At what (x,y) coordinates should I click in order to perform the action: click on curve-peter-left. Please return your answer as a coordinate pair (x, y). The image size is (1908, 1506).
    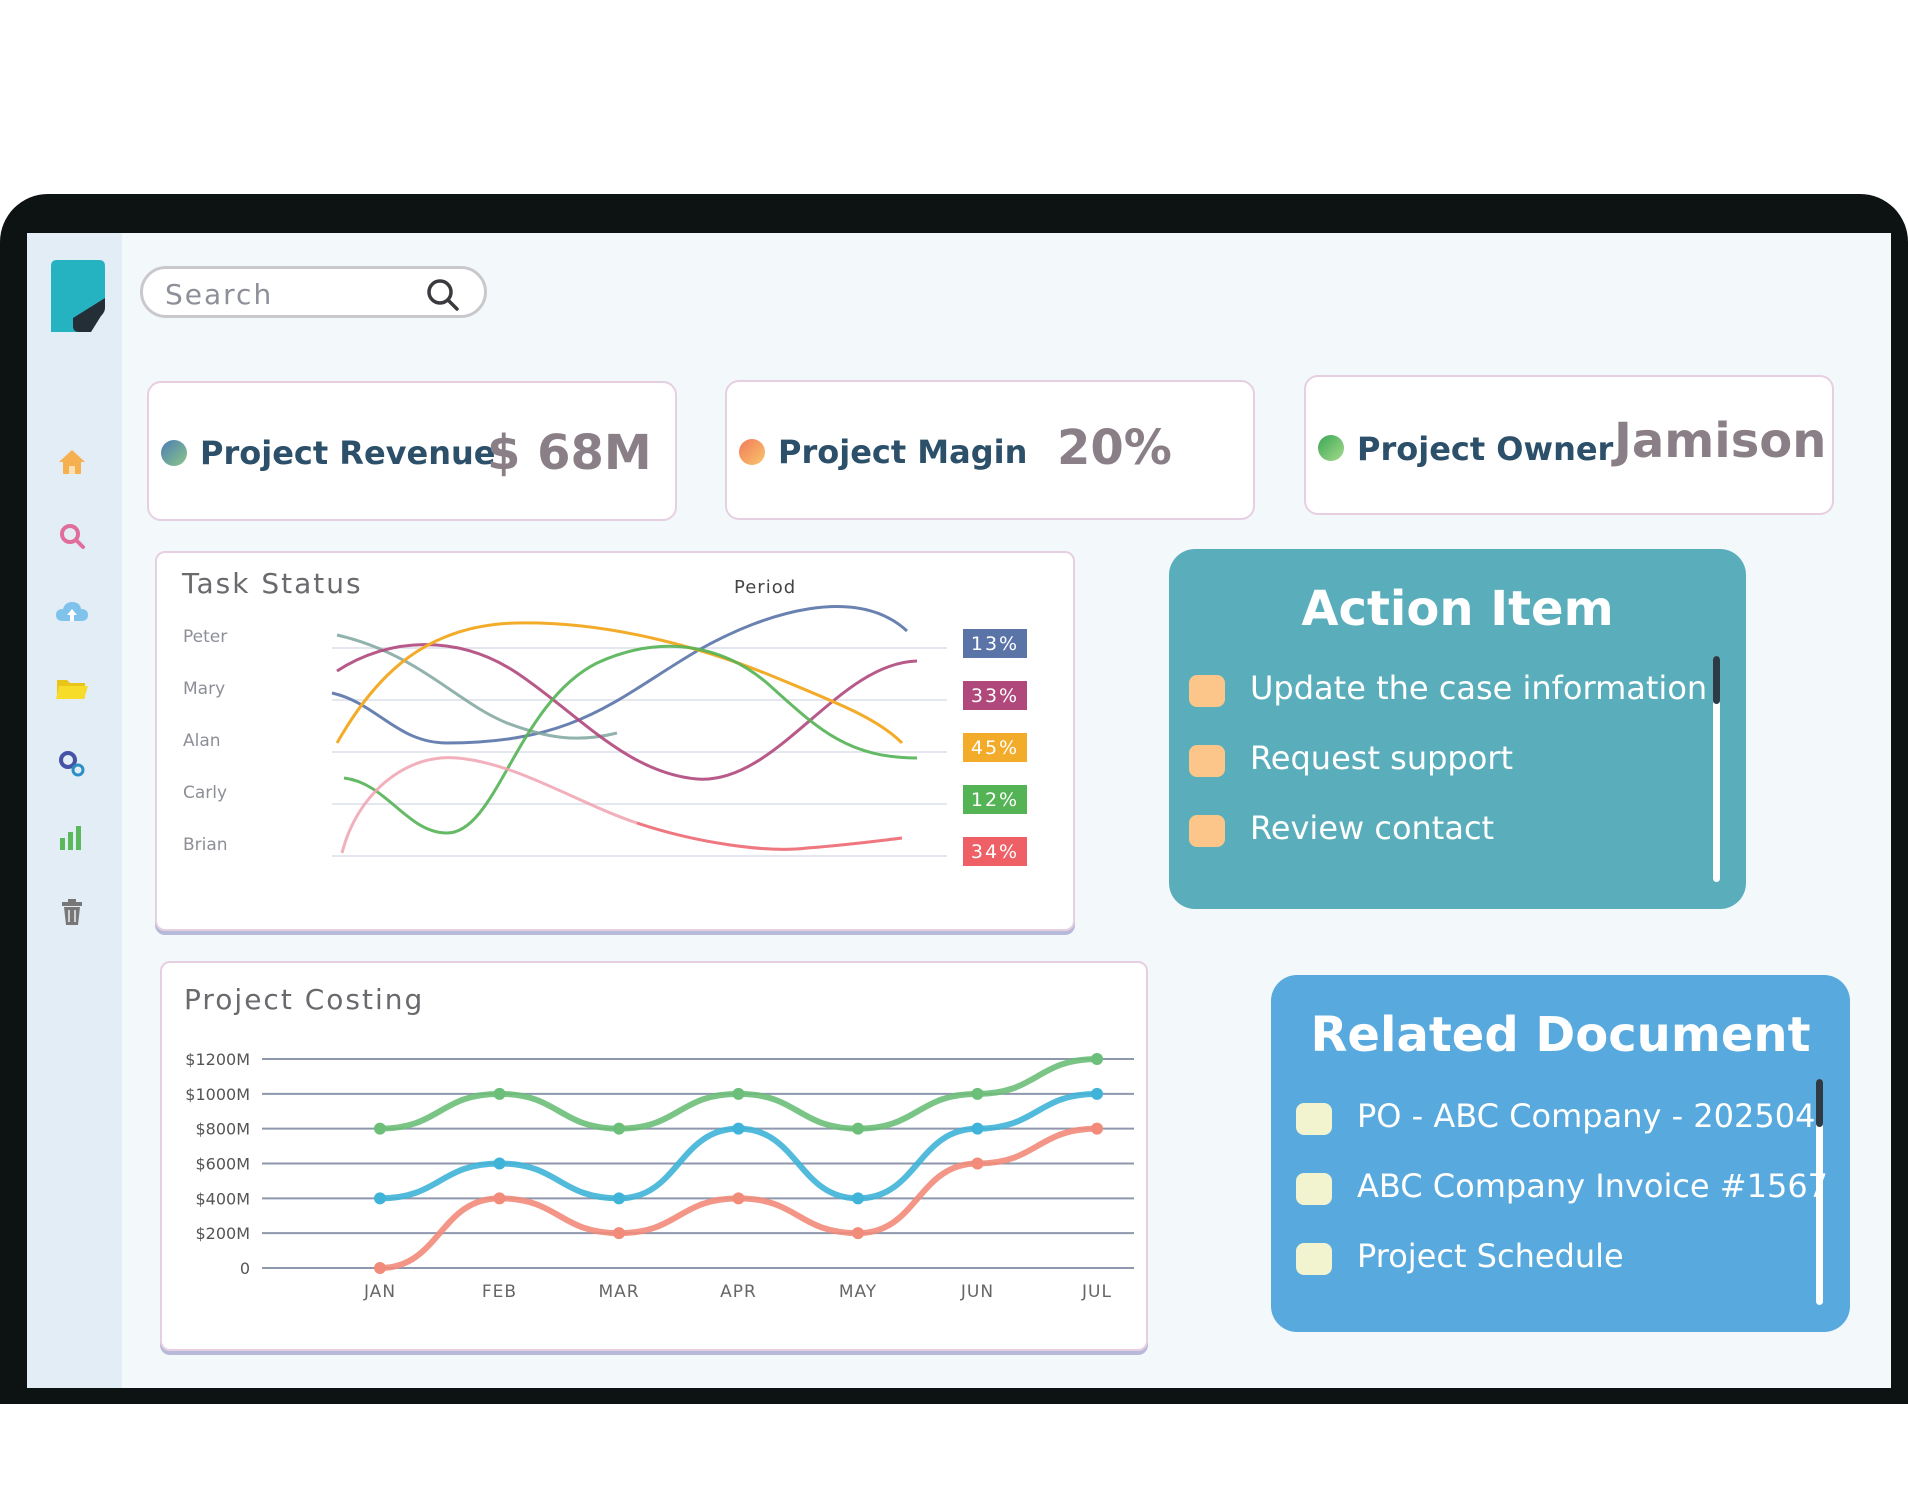
    Looking at the image, I should click on (477, 686).